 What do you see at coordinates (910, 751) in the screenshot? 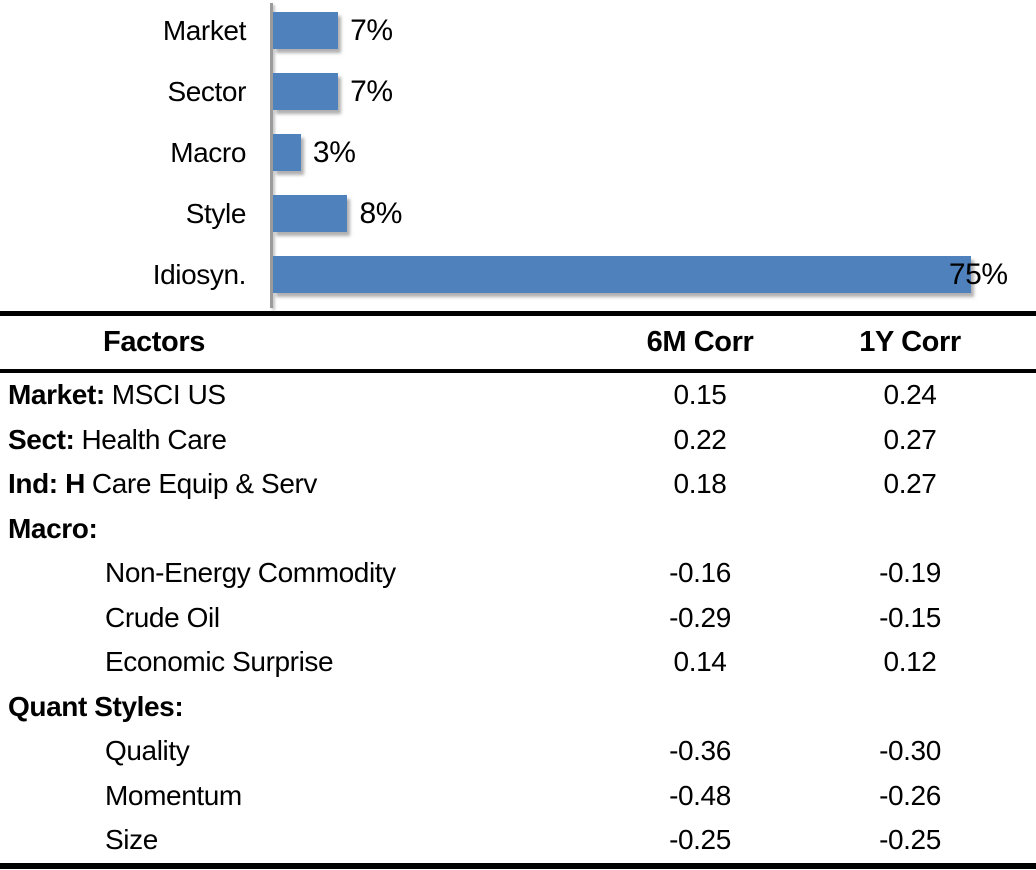
I see `corr-1y-cell: -0.30` at bounding box center [910, 751].